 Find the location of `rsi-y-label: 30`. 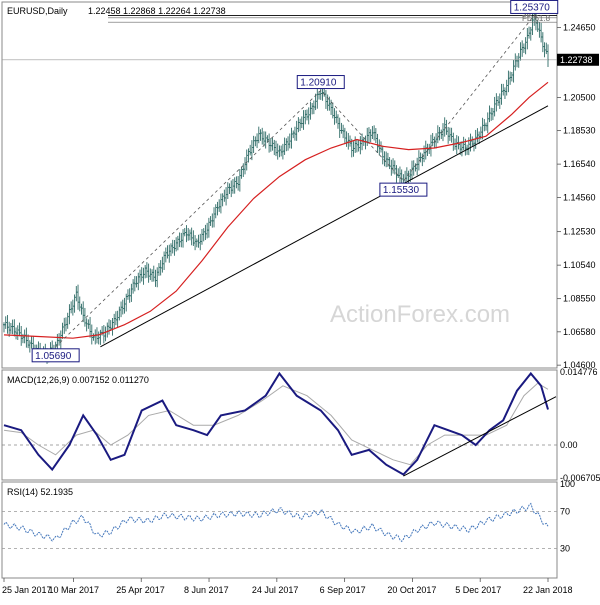

rsi-y-label: 30 is located at coordinates (565, 548).